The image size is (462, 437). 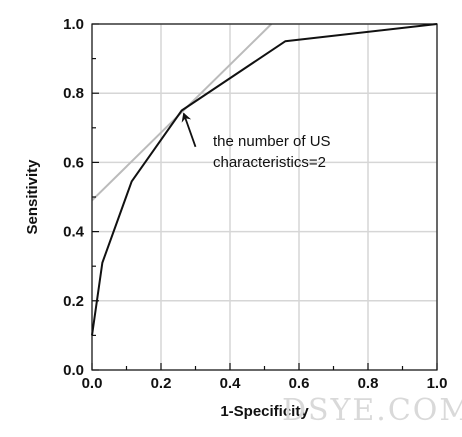 What do you see at coordinates (372, 410) in the screenshot?
I see `watermark-text: DSYE.COM` at bounding box center [372, 410].